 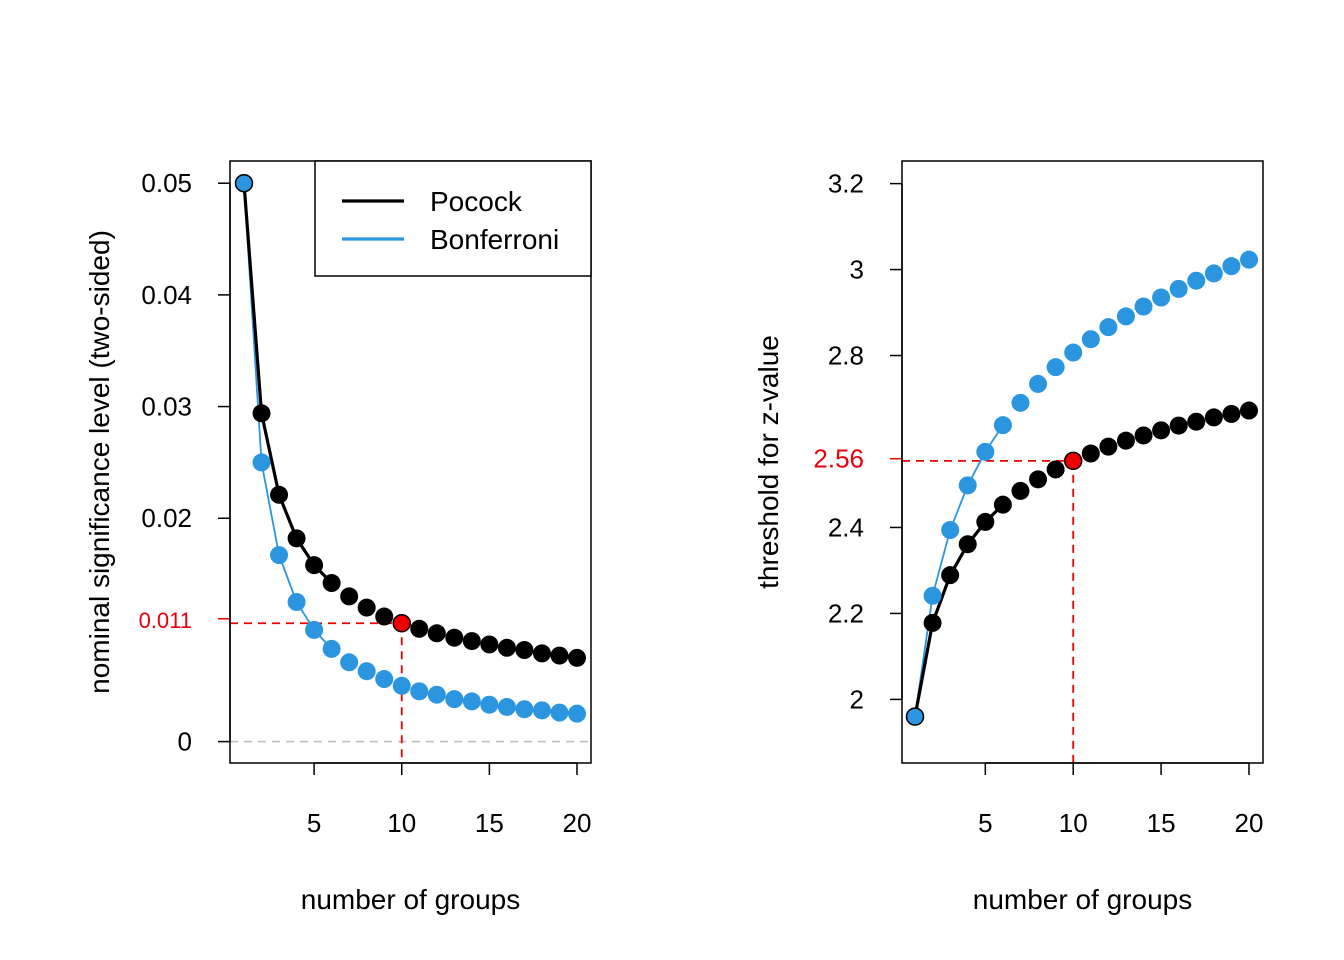 What do you see at coordinates (846, 184) in the screenshot?
I see `y-tick-label: 3.2` at bounding box center [846, 184].